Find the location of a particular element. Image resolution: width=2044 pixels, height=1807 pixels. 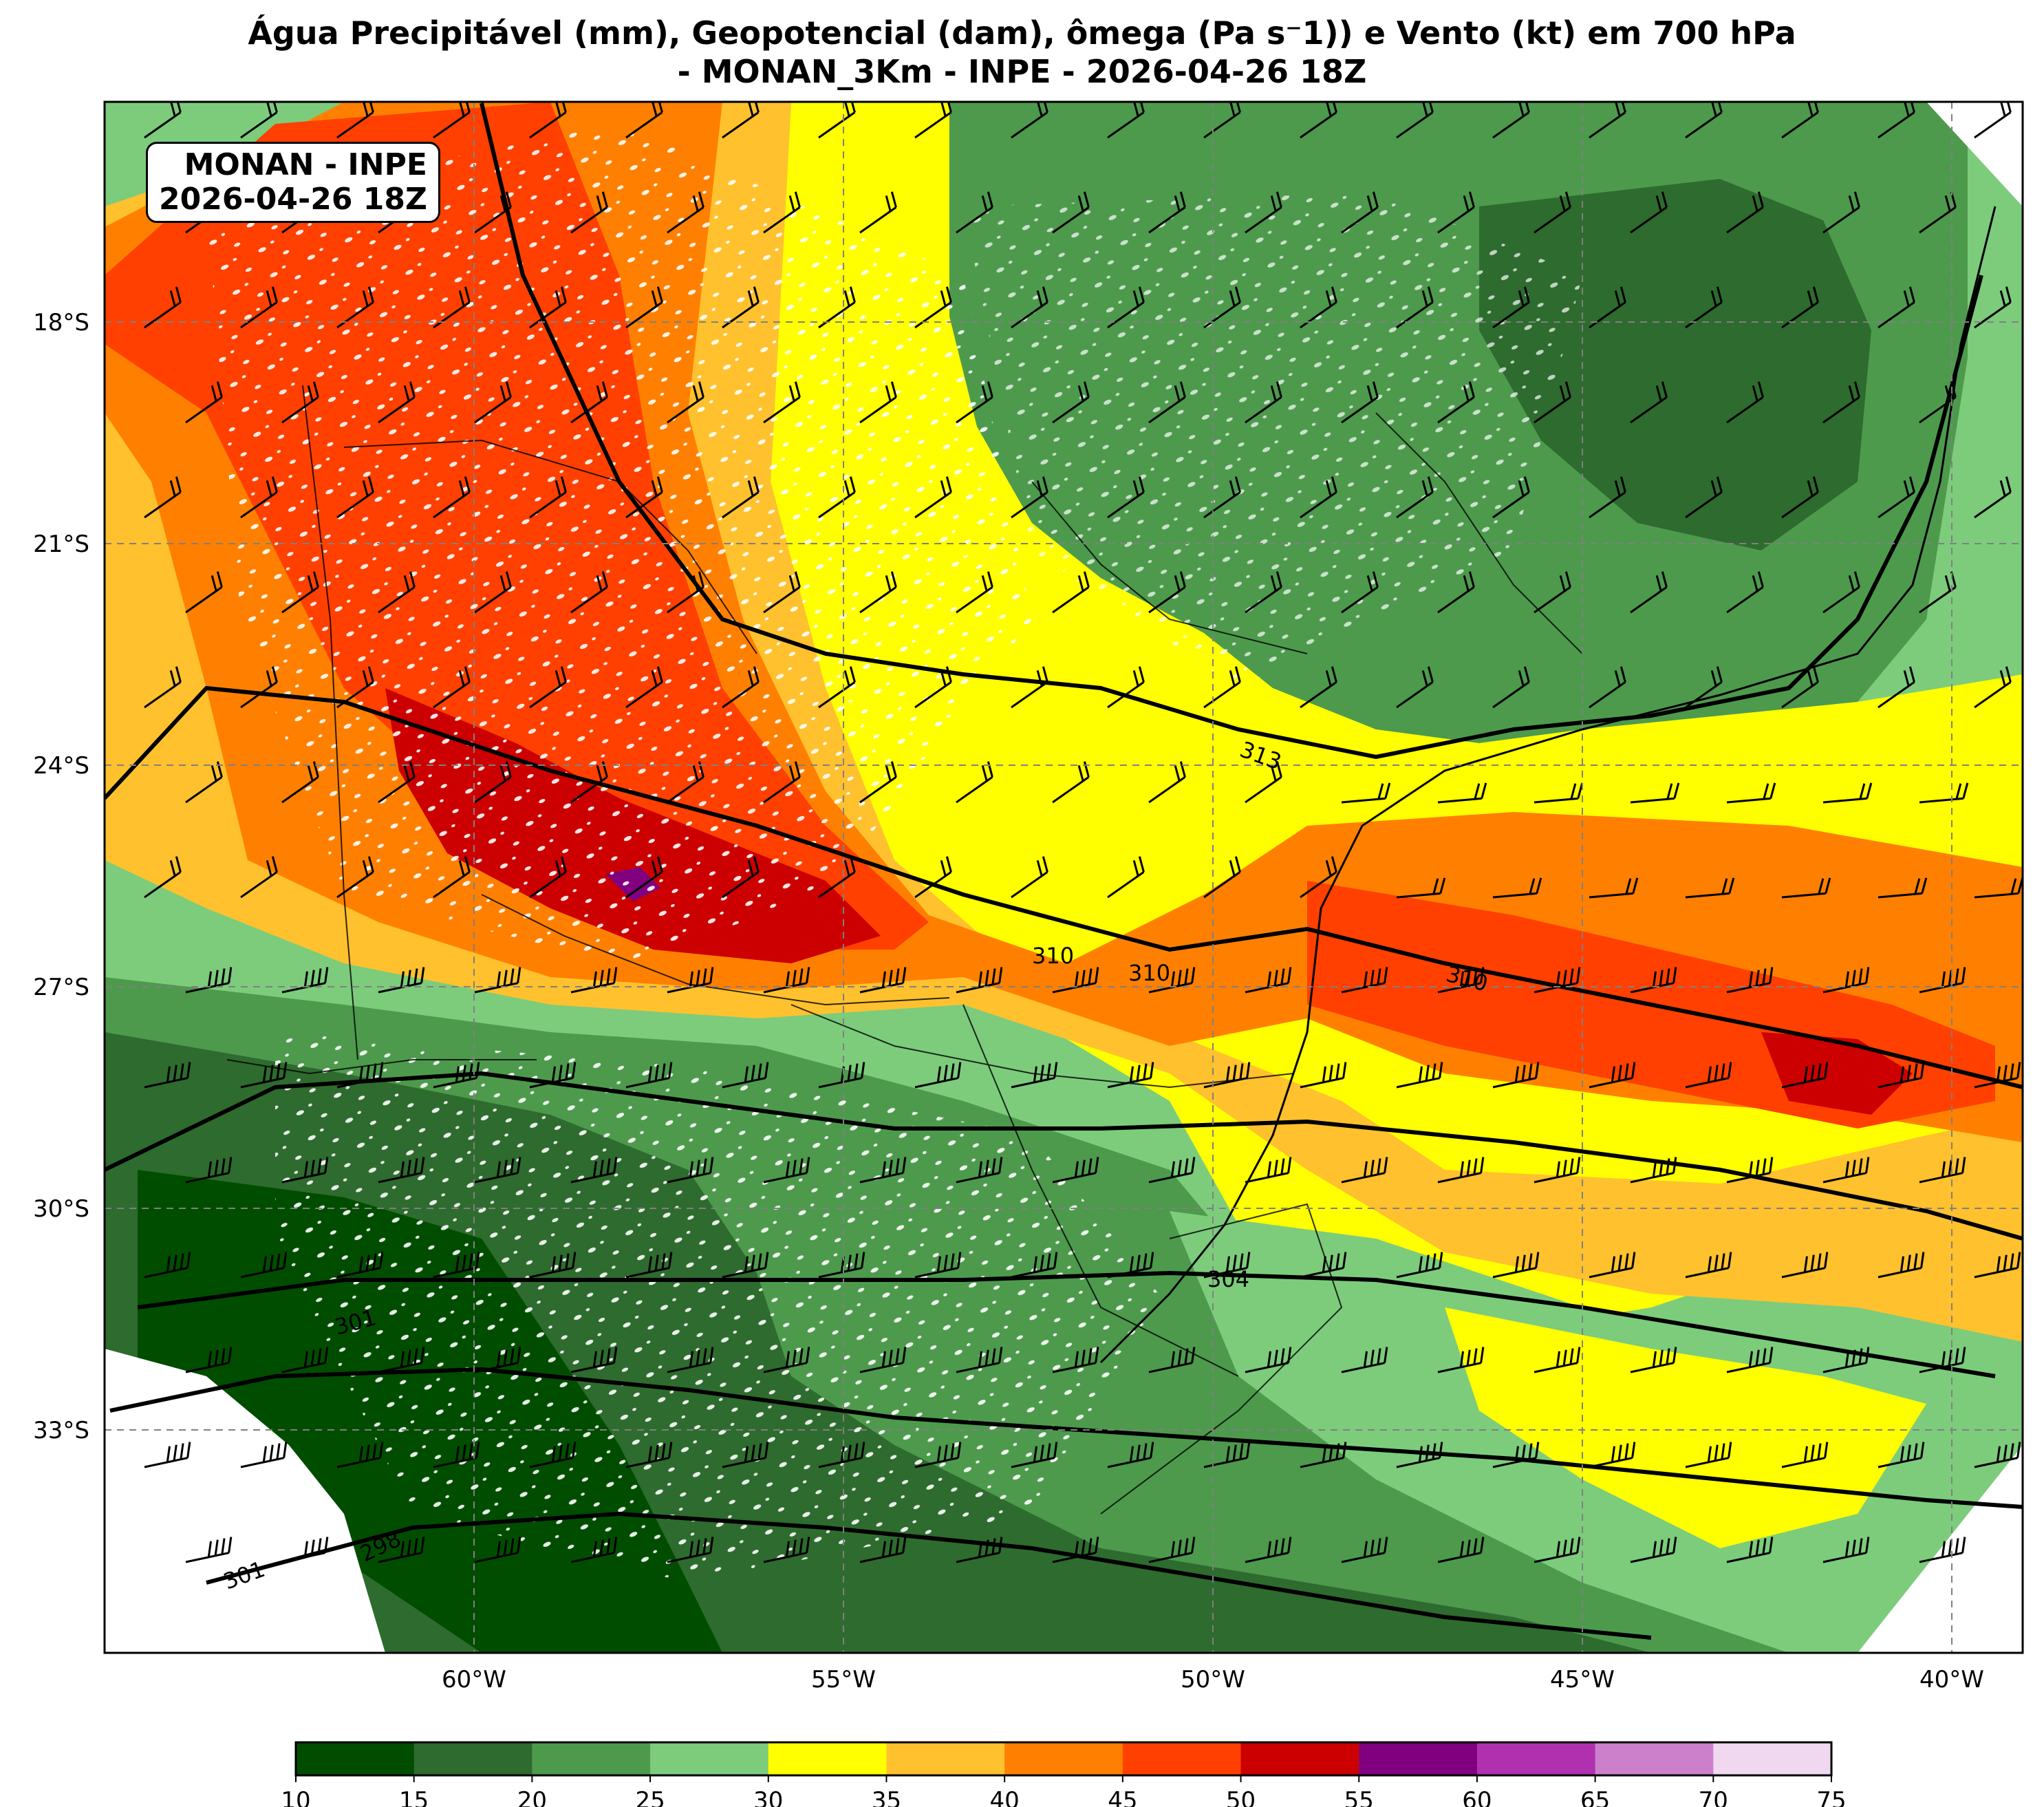

colorbar-tick-label: 35 is located at coordinates (886, 1797).